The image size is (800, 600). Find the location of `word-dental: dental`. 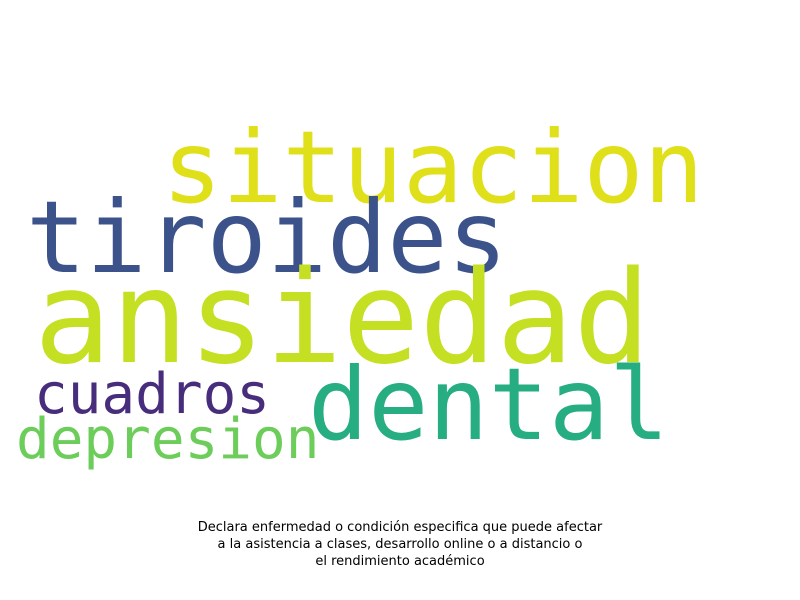

word-dental: dental is located at coordinates (489, 404).